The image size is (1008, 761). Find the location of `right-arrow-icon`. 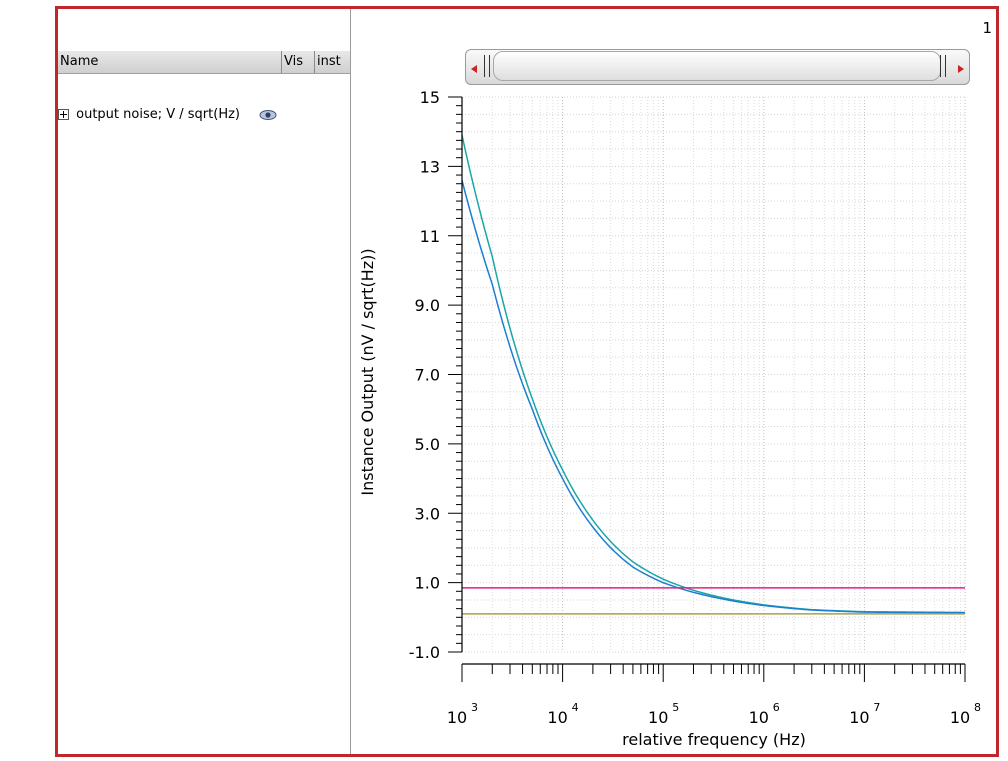

right-arrow-icon is located at coordinates (961, 69).